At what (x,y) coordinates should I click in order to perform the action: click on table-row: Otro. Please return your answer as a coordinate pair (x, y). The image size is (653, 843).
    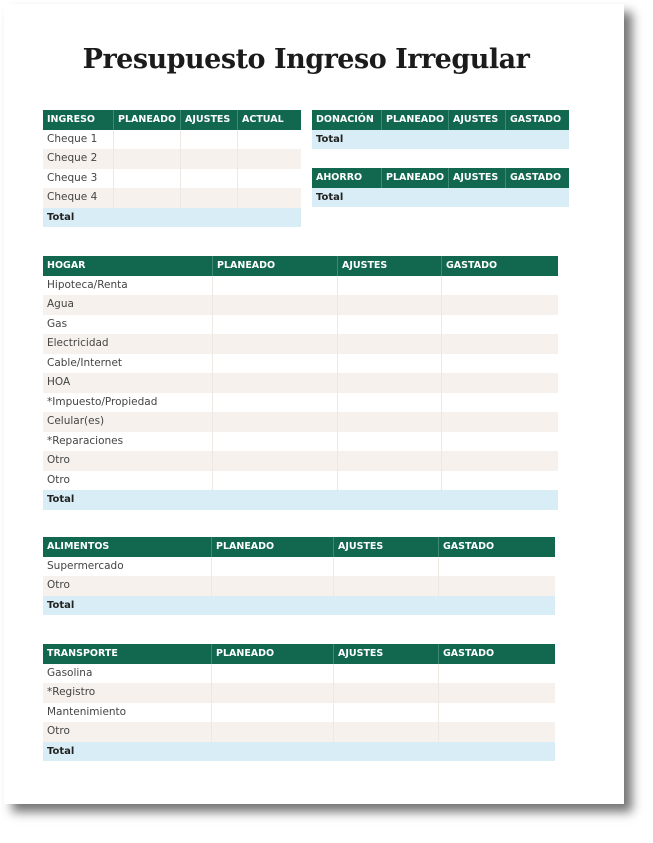
    Looking at the image, I should click on (300, 461).